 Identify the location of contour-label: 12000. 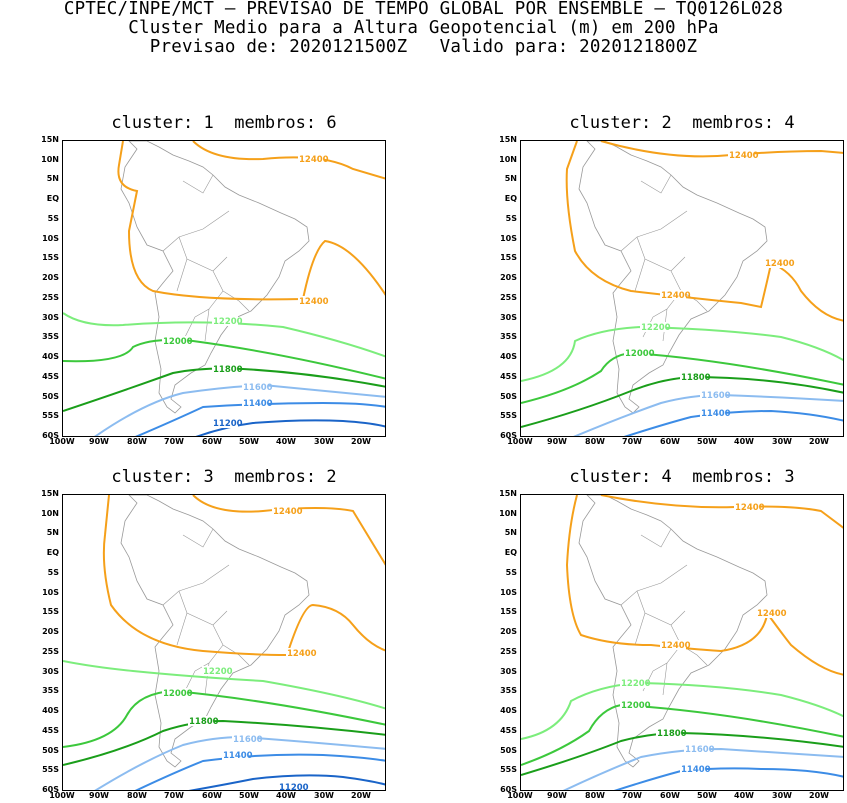
(178, 694).